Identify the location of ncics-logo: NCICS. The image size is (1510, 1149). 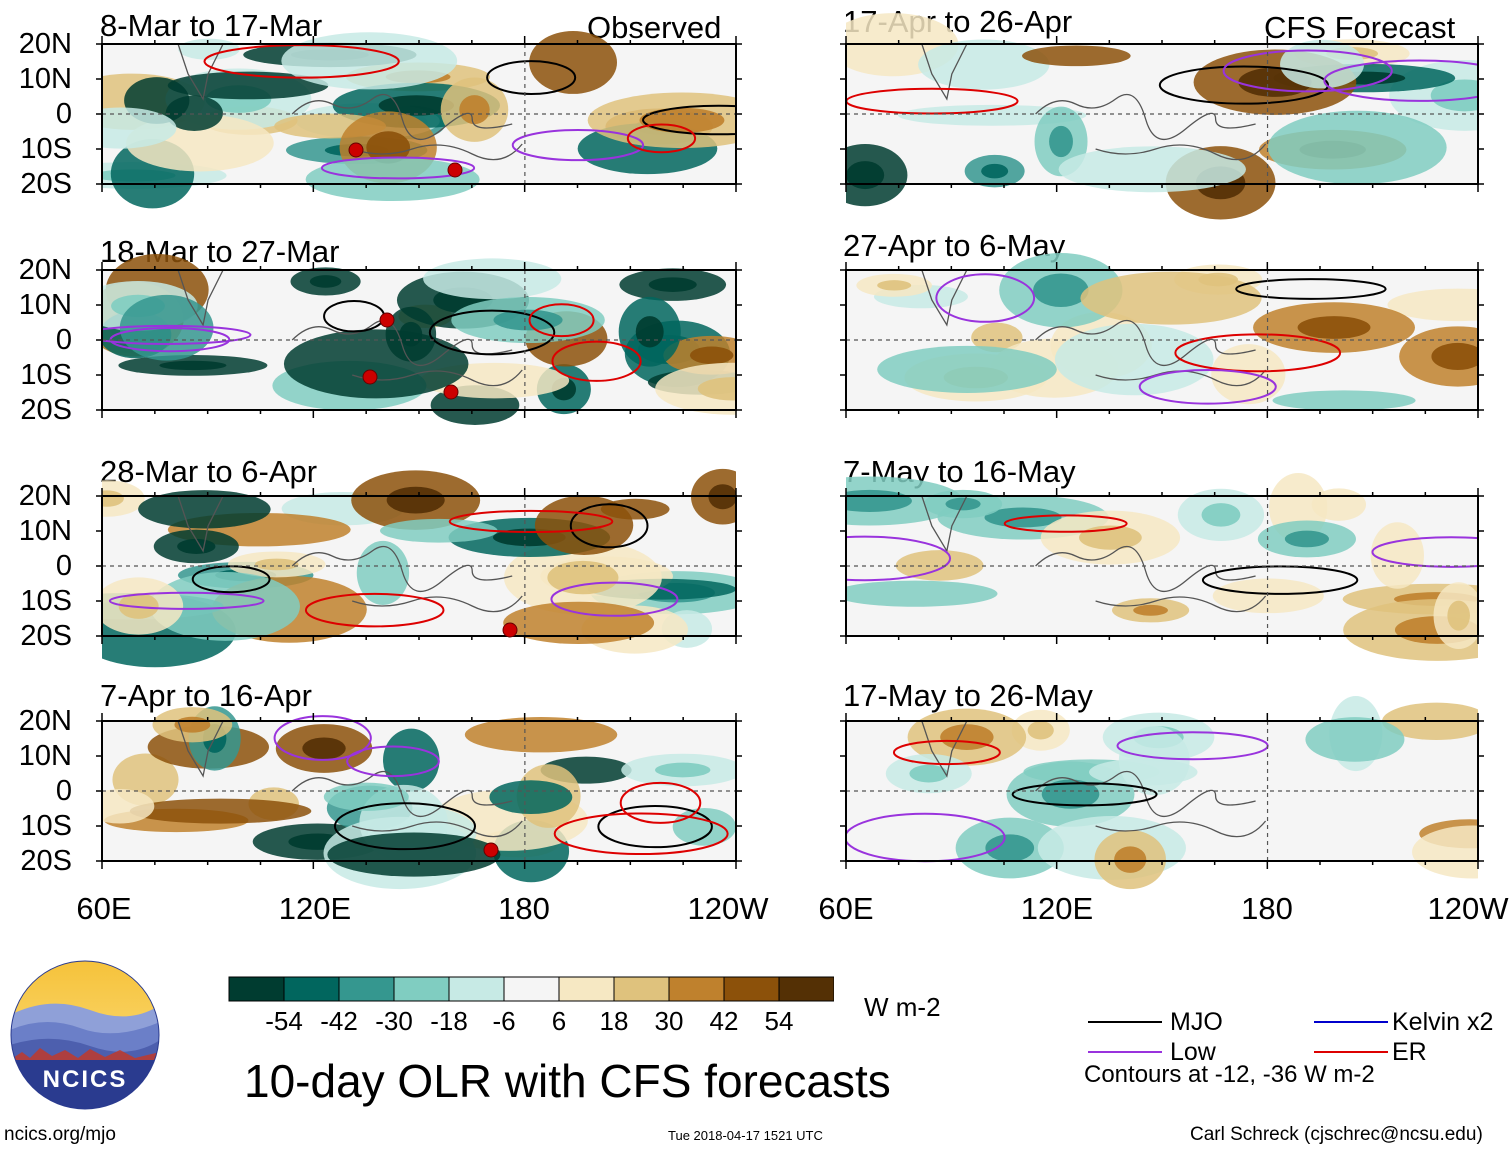
(85, 1035).